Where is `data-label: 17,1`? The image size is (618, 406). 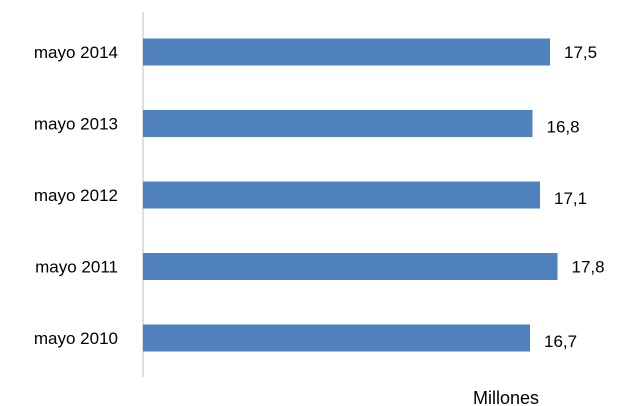
data-label: 17,1 is located at coordinates (570, 198).